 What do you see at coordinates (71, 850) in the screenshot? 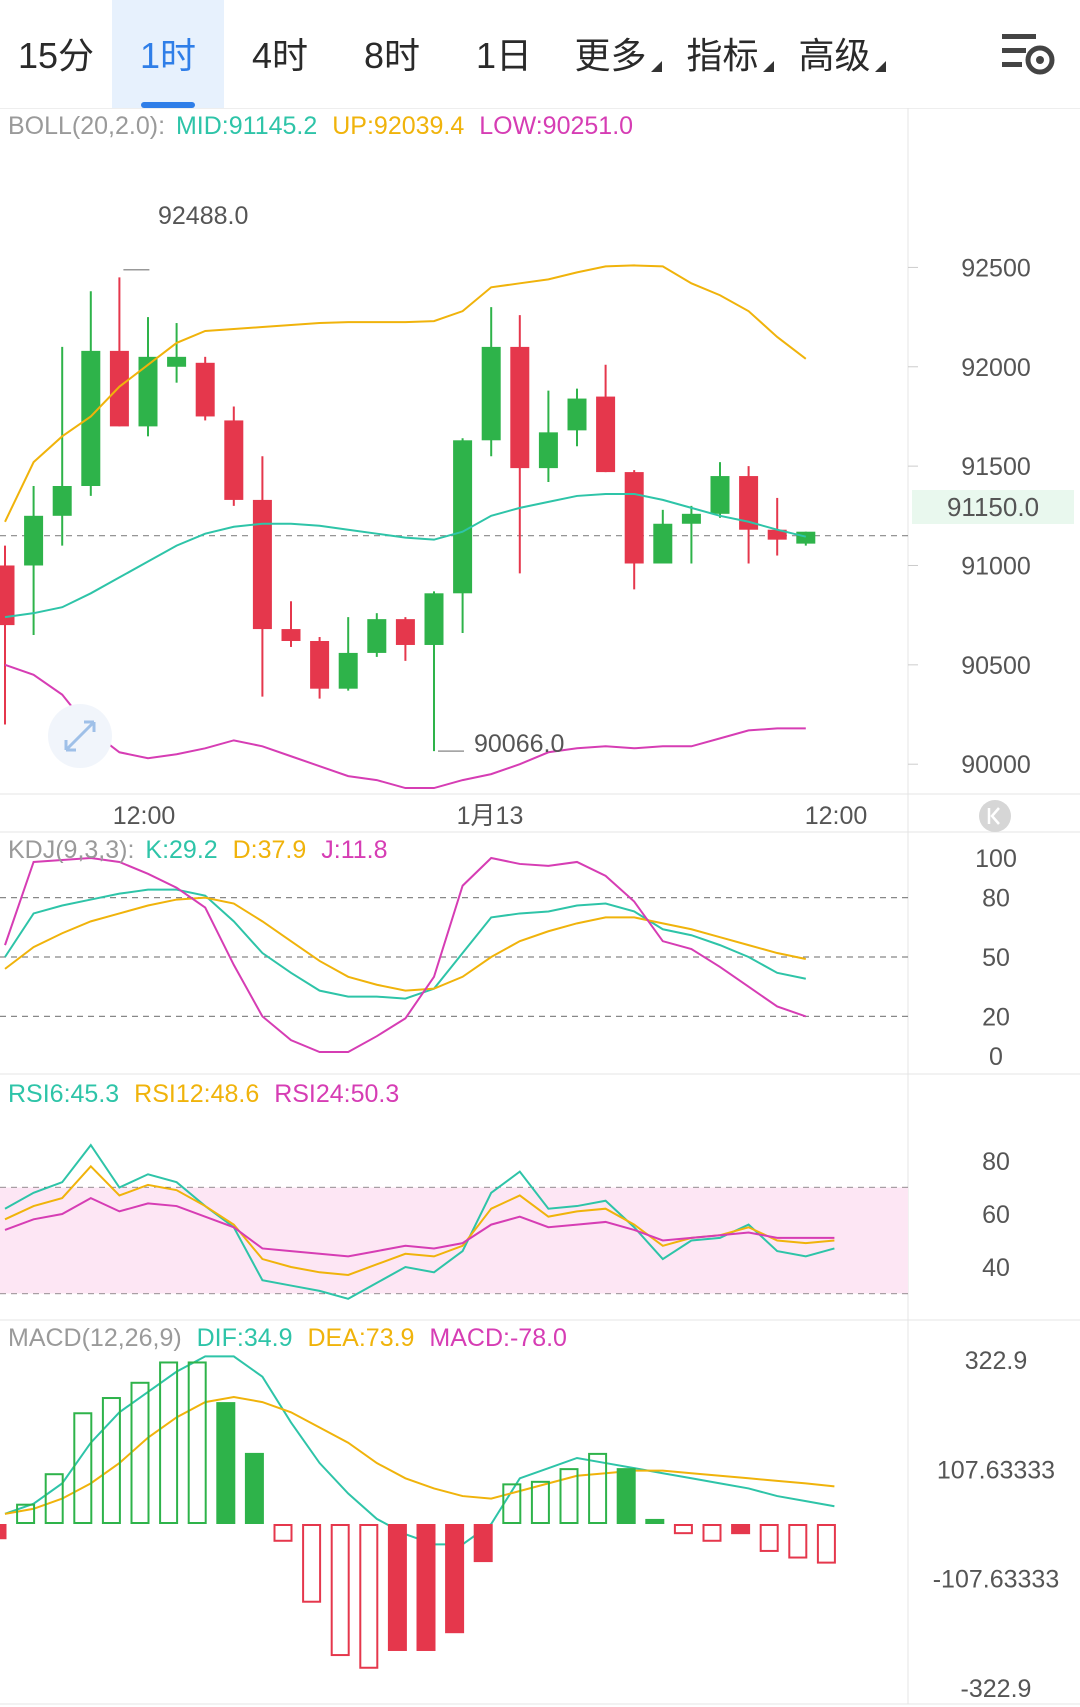
I see `kdj-prefix: KDJ(9,3,3):` at bounding box center [71, 850].